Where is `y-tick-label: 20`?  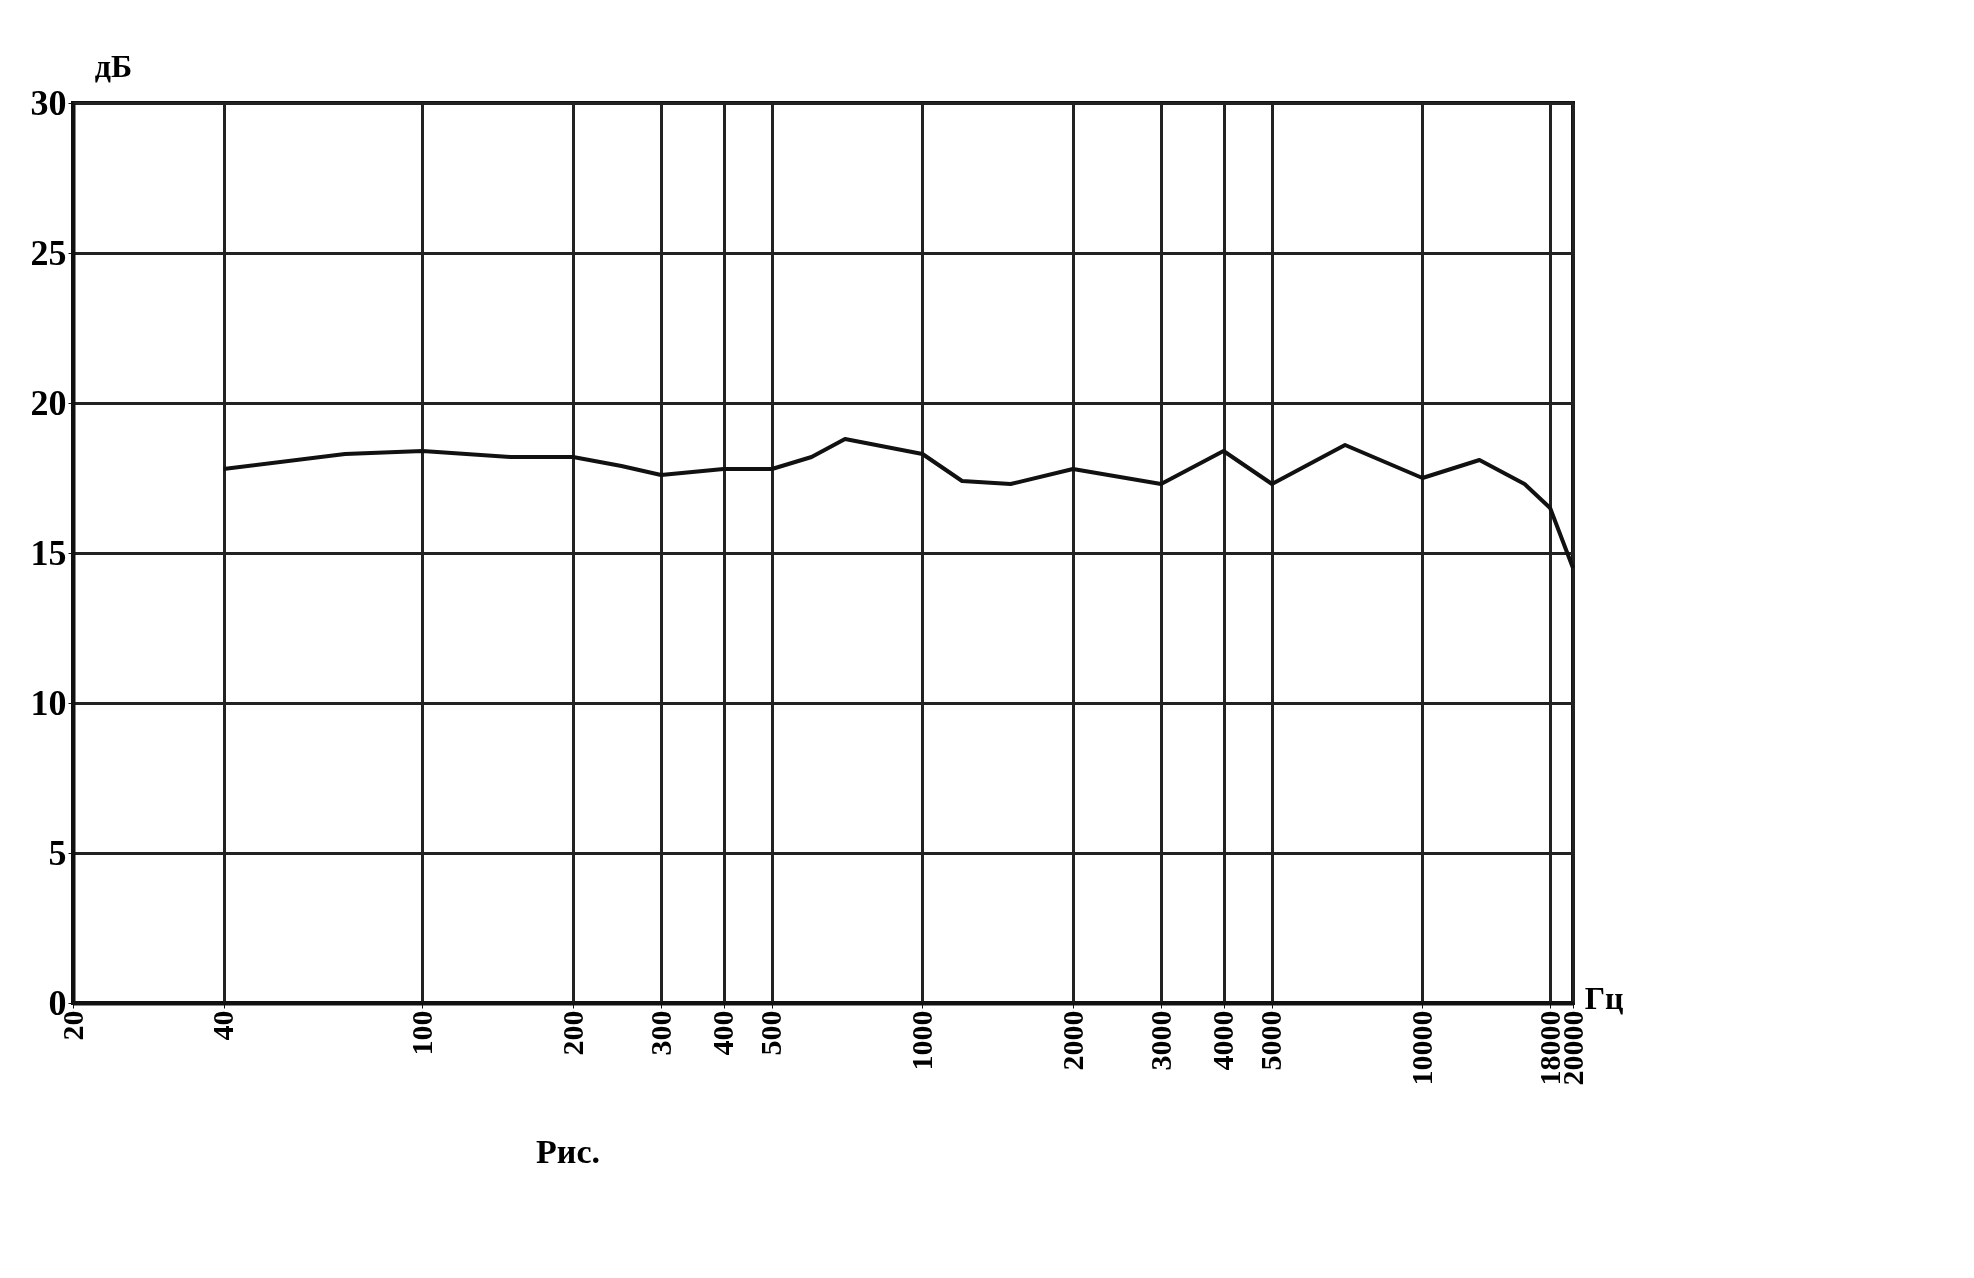 y-tick-label: 20 is located at coordinates (48, 402).